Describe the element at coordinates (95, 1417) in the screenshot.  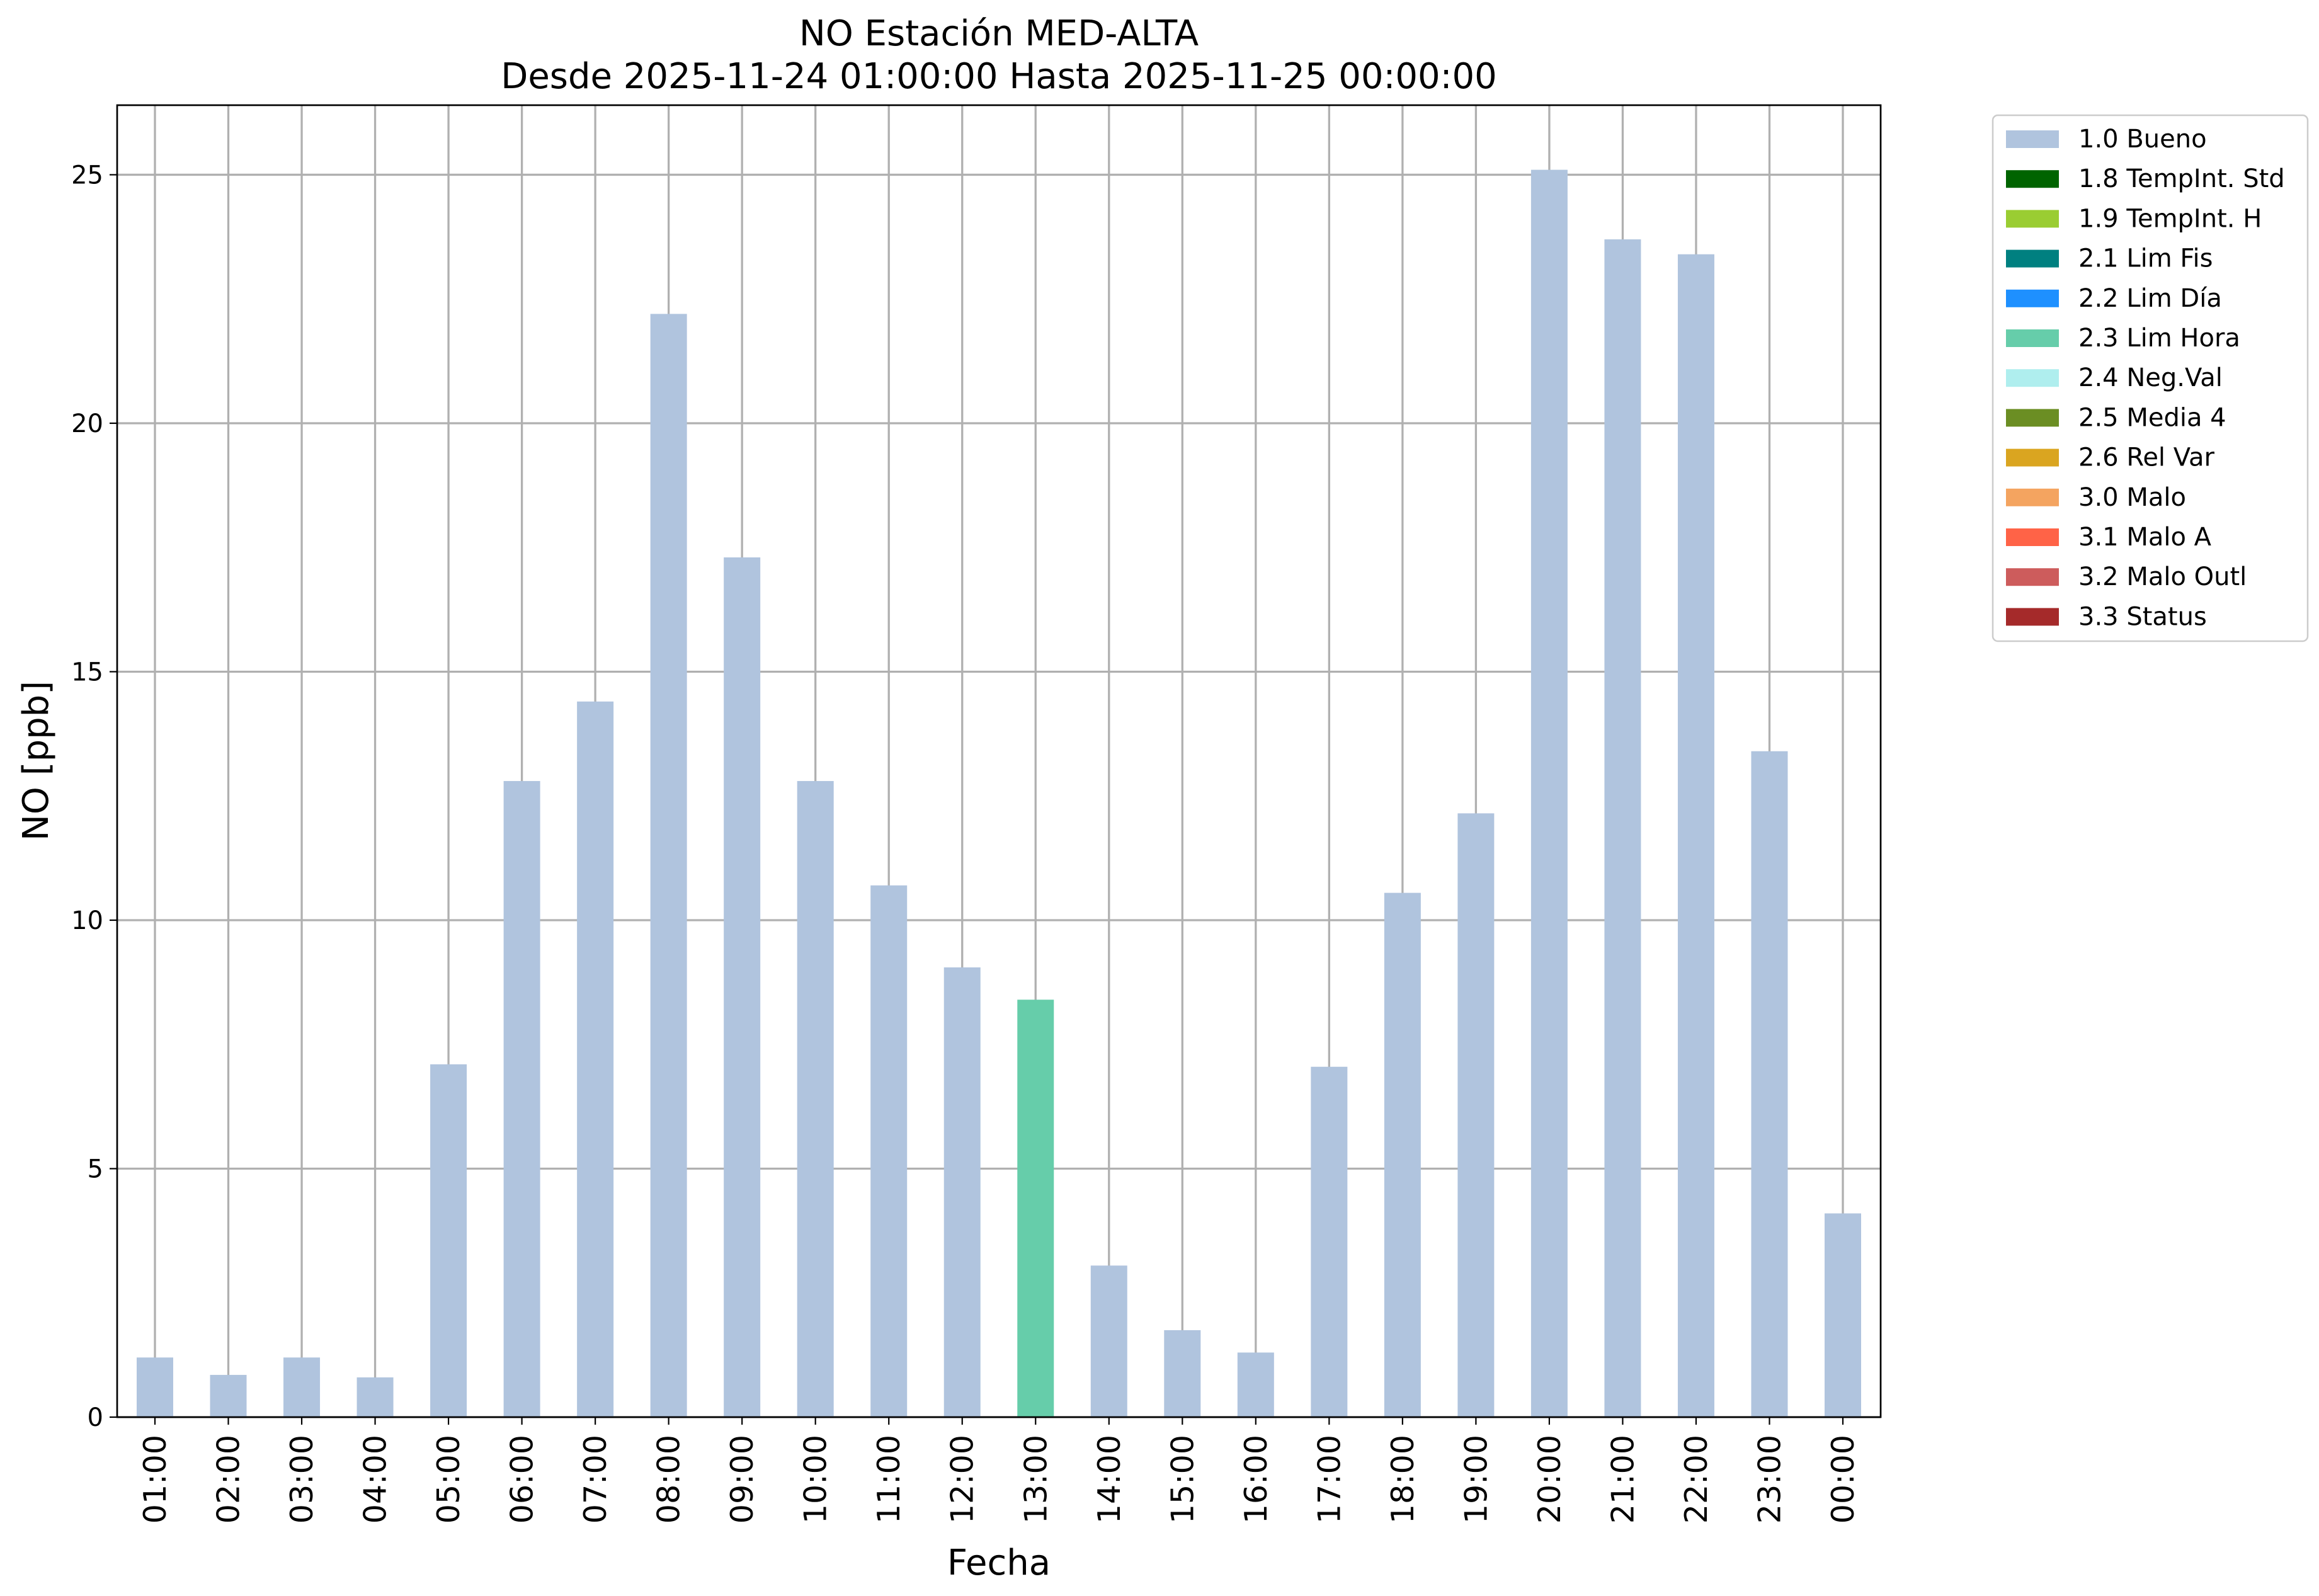
I see `y-tick-label: 0` at that location.